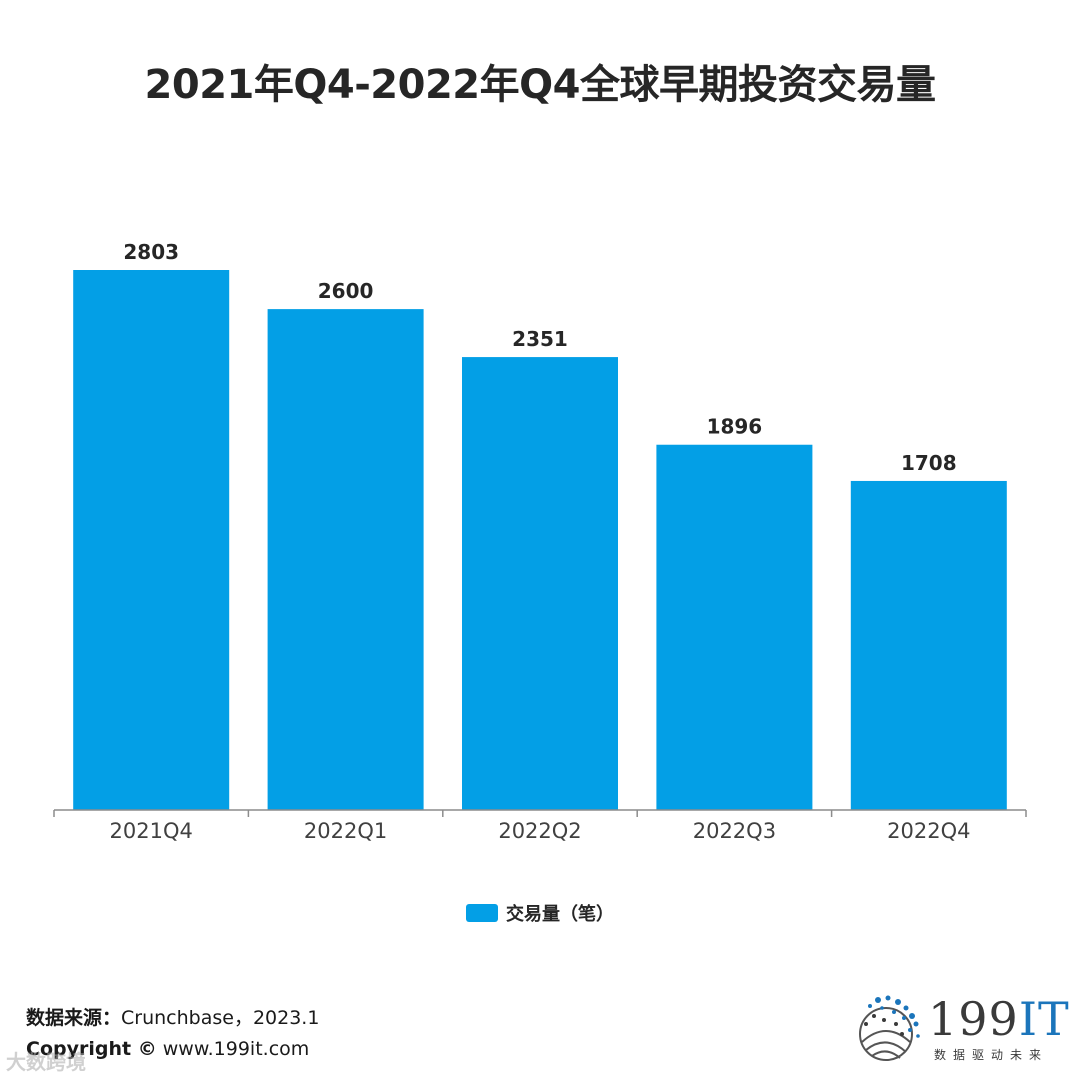  I want to click on bar-2022Q2, so click(540, 583).